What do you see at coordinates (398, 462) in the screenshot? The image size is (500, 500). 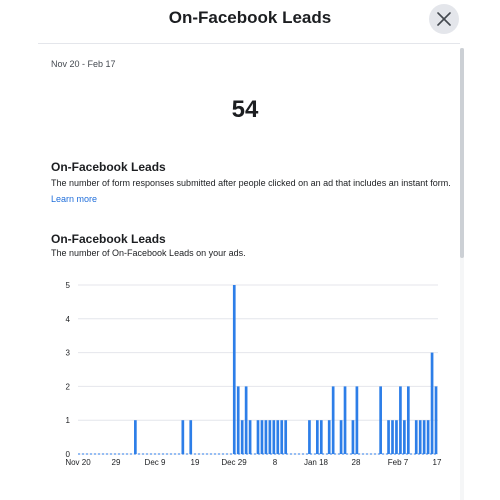 I see `x-tick-label: Feb 7` at bounding box center [398, 462].